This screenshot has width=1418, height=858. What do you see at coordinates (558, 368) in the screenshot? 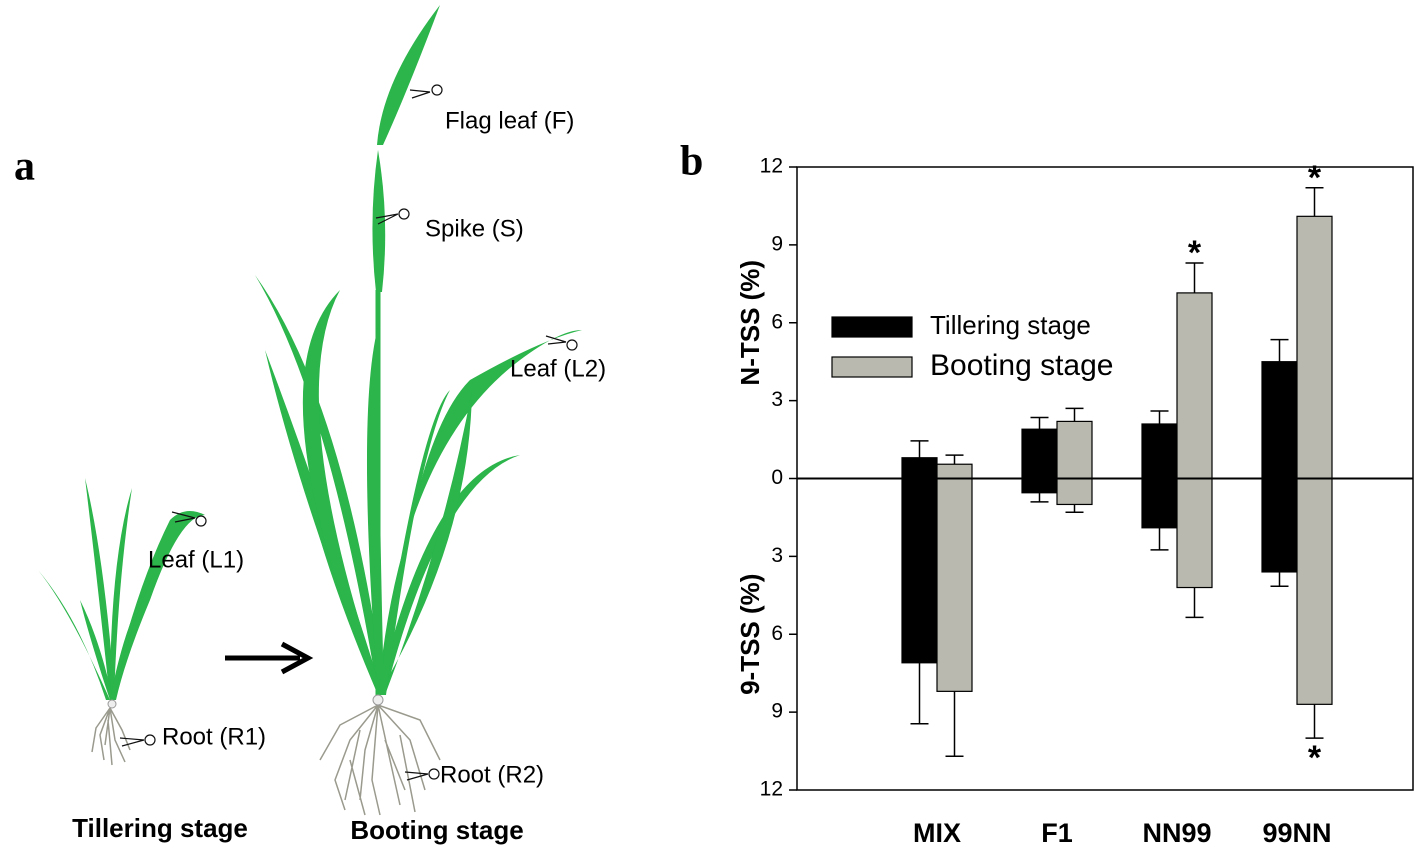
I see `organ-label: Leaf (L2)` at bounding box center [558, 368].